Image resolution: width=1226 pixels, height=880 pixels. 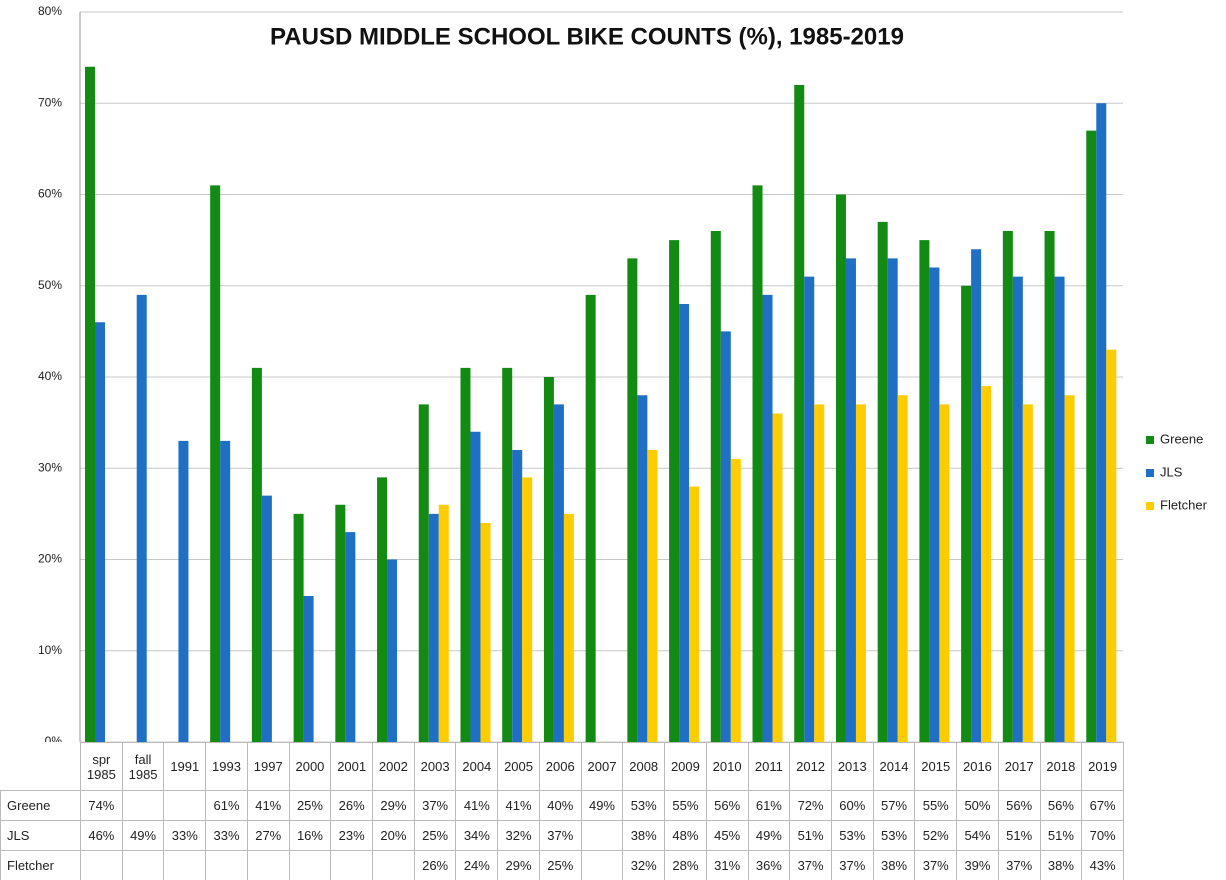 I want to click on data-label: 70%, so click(x=1102, y=835).